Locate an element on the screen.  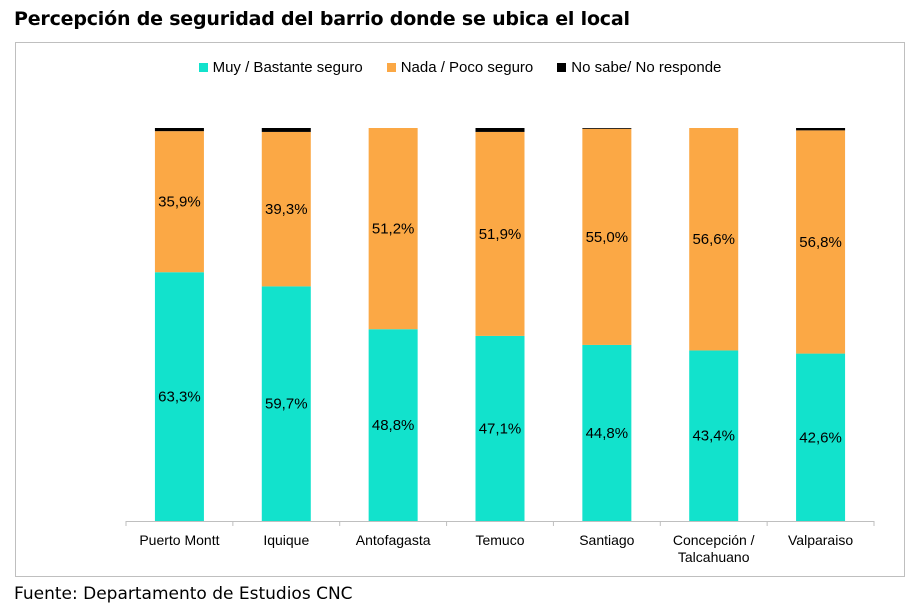
data-label: 56,6% is located at coordinates (713, 239).